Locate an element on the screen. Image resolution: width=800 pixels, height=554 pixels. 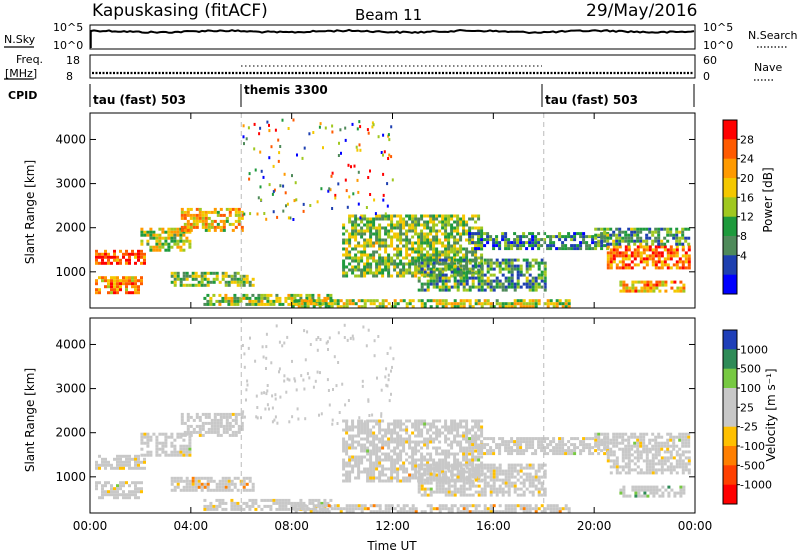
ytick-label: 4000 is located at coordinates (70, 139).